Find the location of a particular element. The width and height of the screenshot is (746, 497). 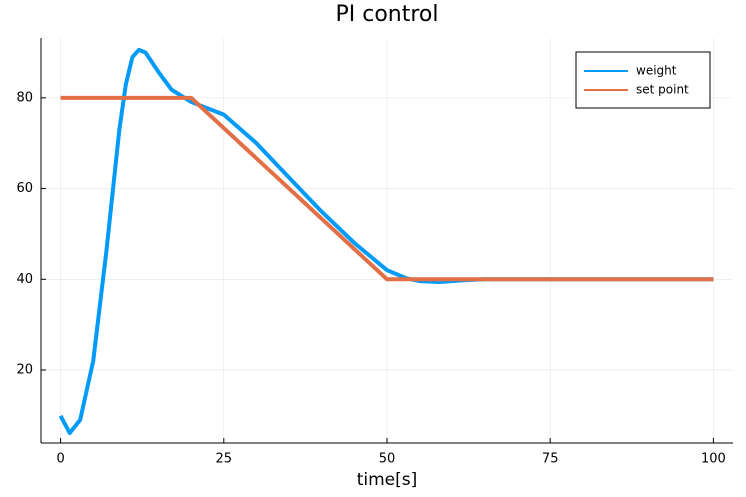

x-tick-label: 50 is located at coordinates (387, 459).